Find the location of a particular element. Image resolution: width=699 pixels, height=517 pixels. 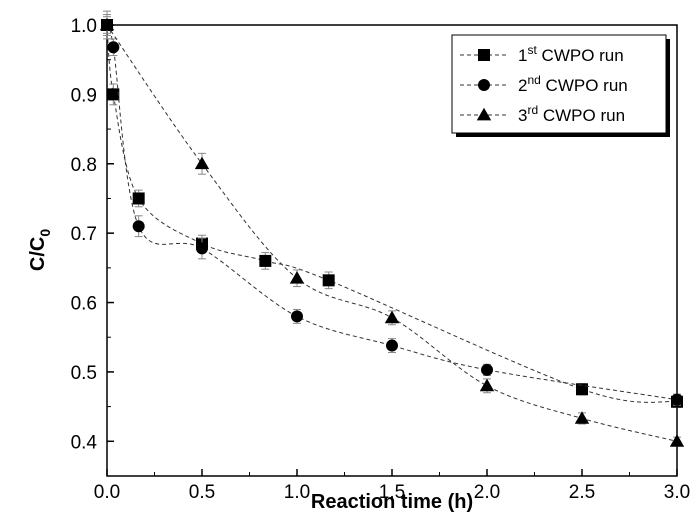

legend-item-2: 2nd CWPO run is located at coordinates (544, 84).